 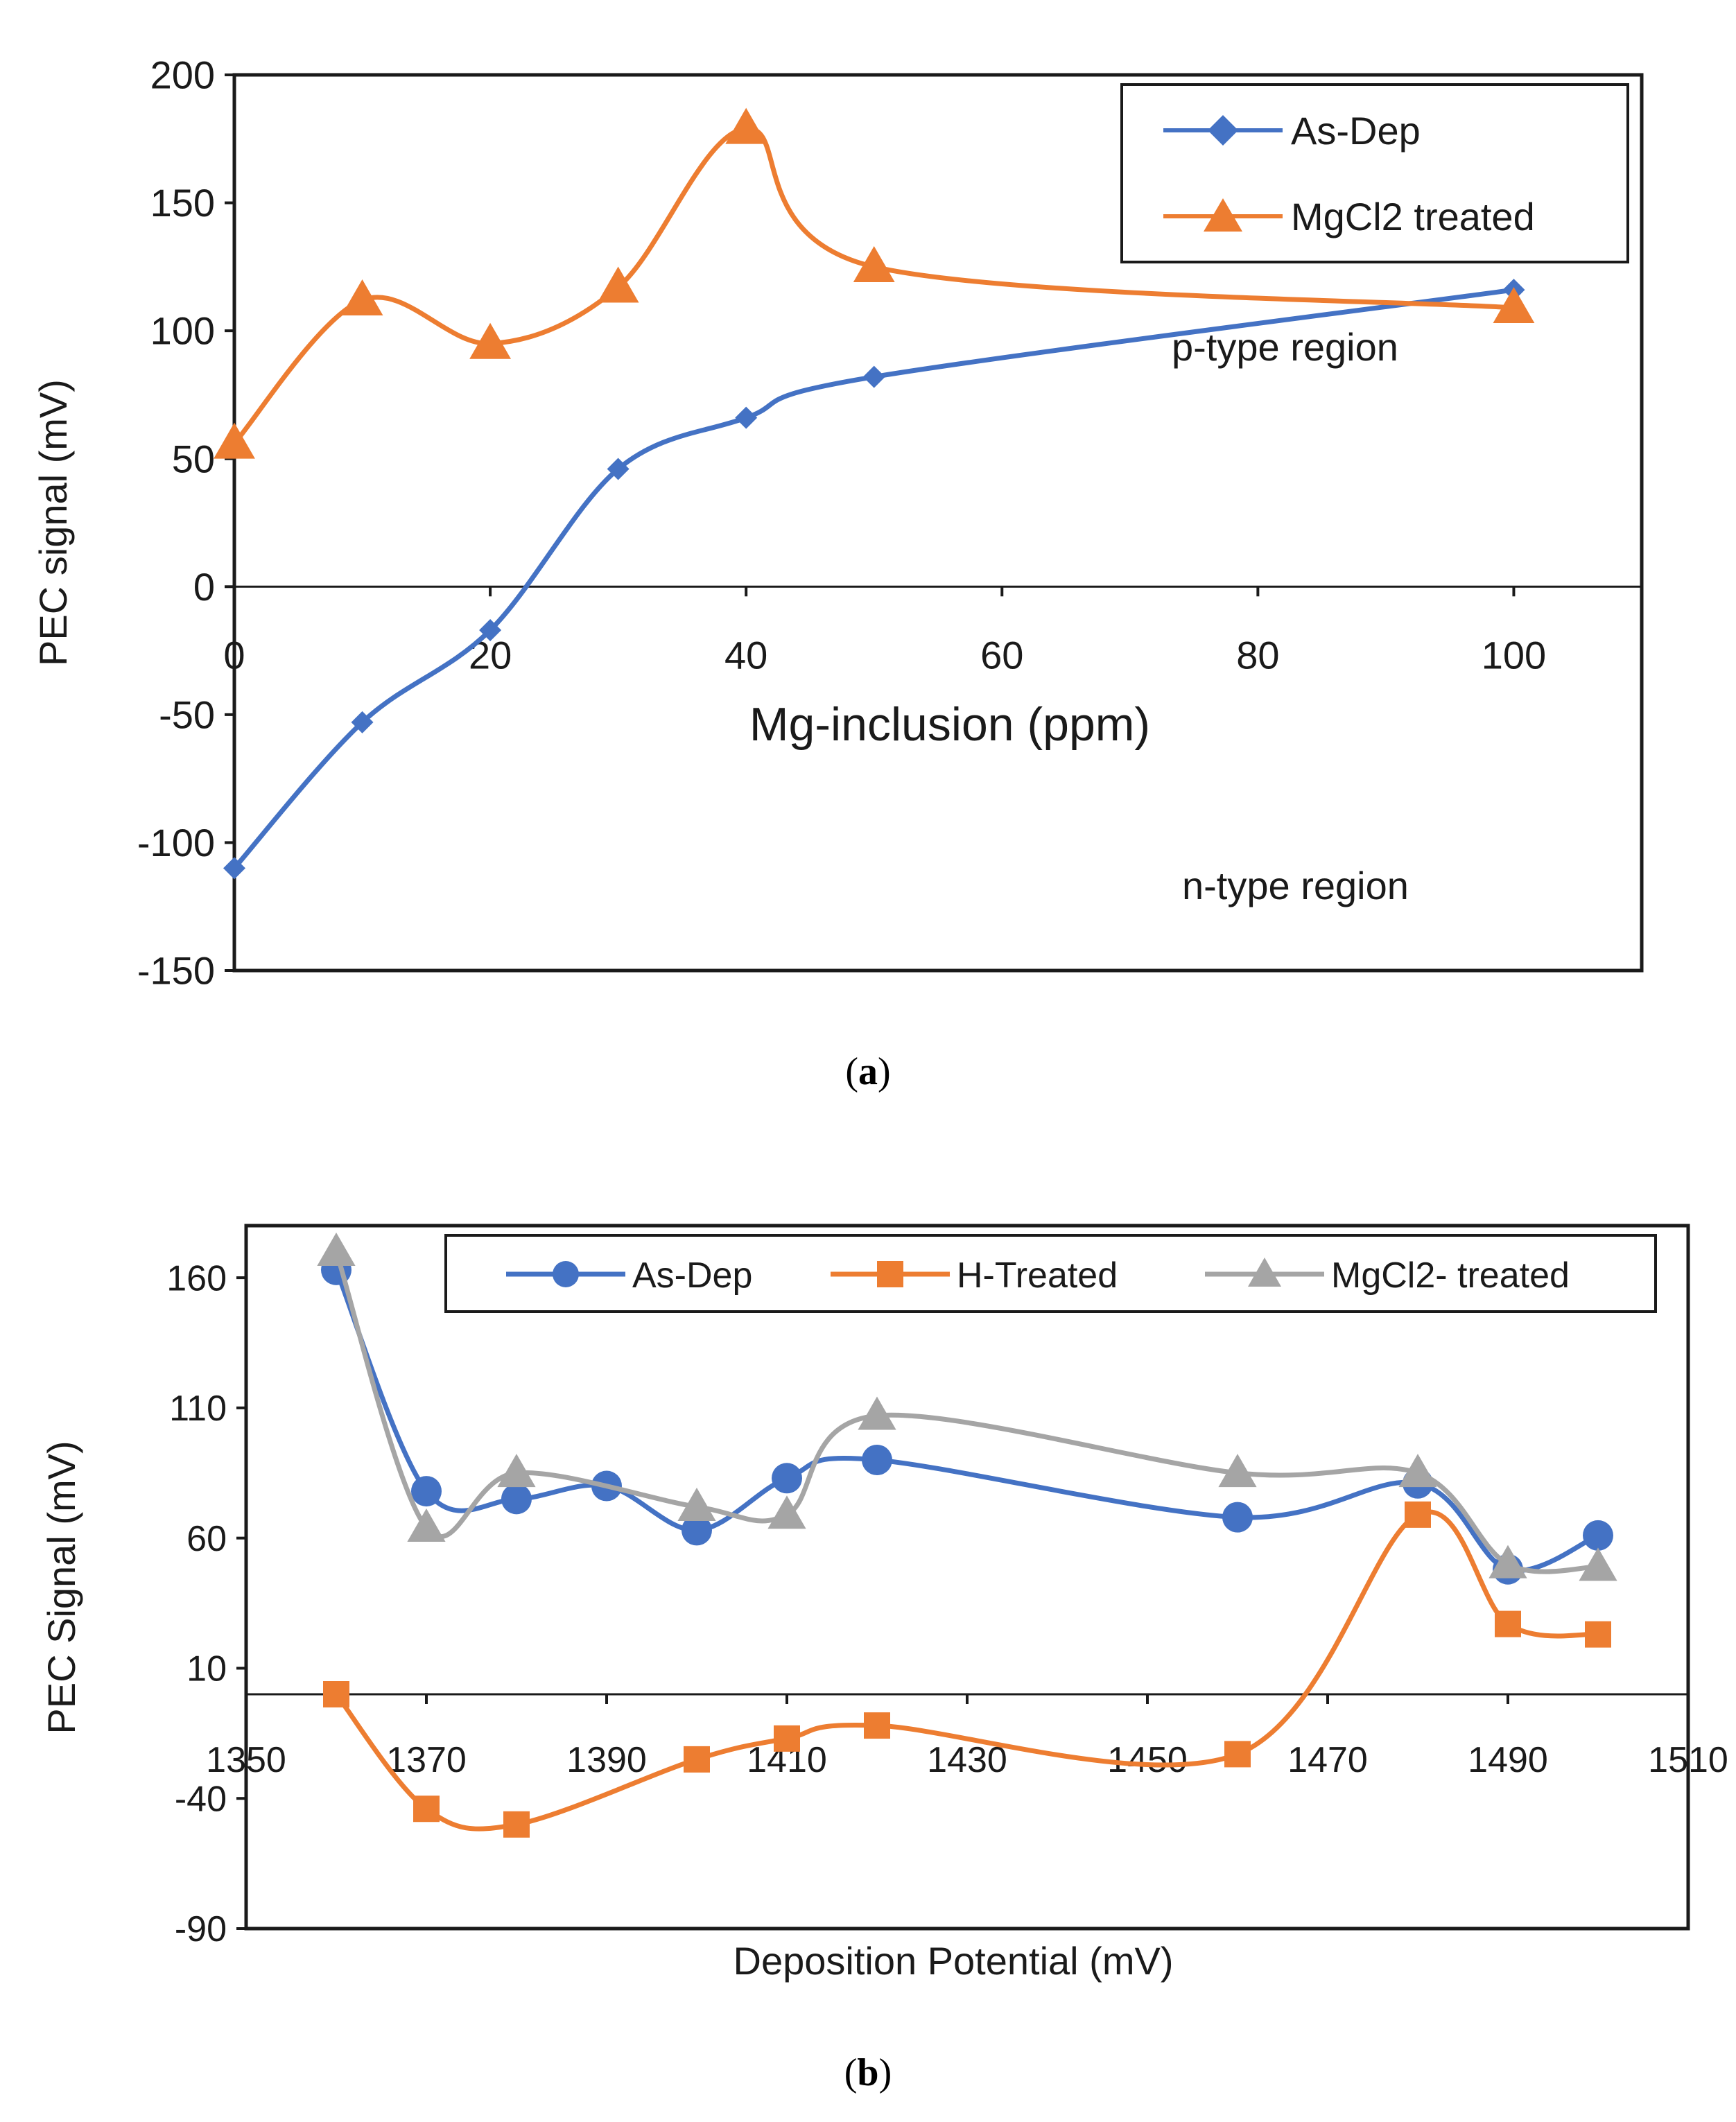 I want to click on x-tick-label: 40, so click(x=745, y=655).